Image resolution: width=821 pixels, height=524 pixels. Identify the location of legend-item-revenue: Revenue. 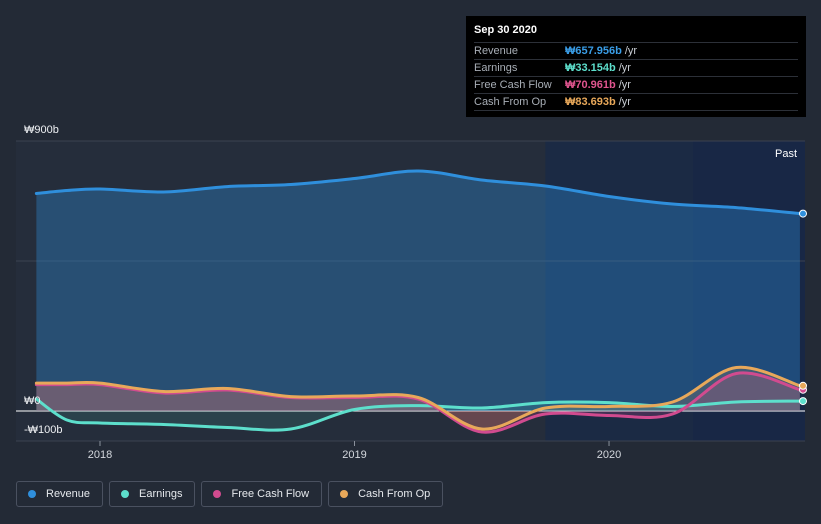
(60, 494).